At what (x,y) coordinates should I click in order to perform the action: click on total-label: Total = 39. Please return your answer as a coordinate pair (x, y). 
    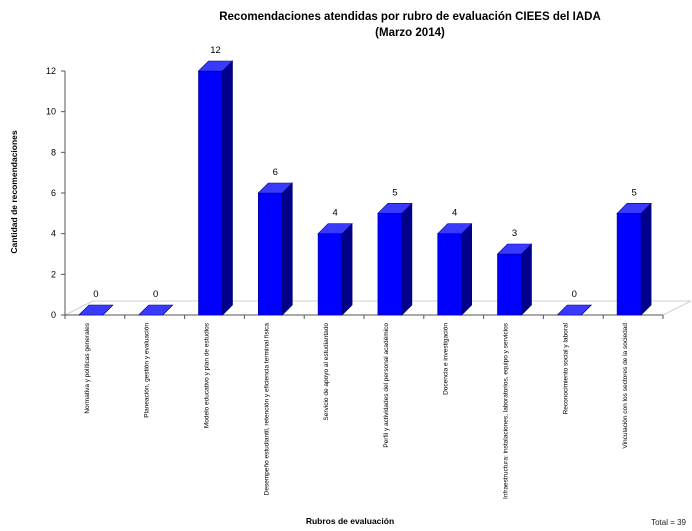
    Looking at the image, I should click on (668, 522).